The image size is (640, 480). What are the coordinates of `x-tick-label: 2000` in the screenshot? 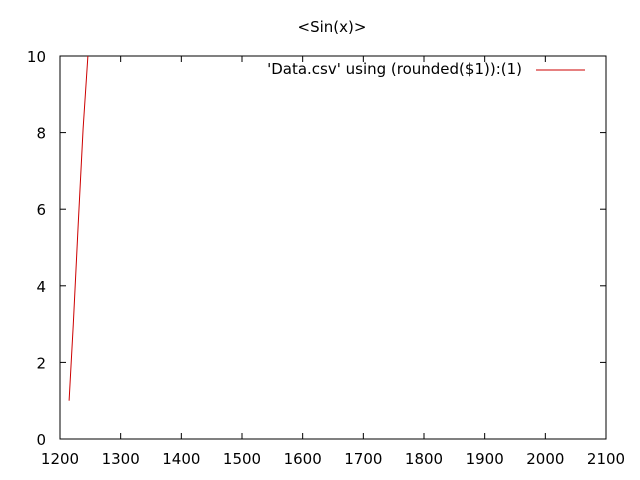 It's located at (545, 459).